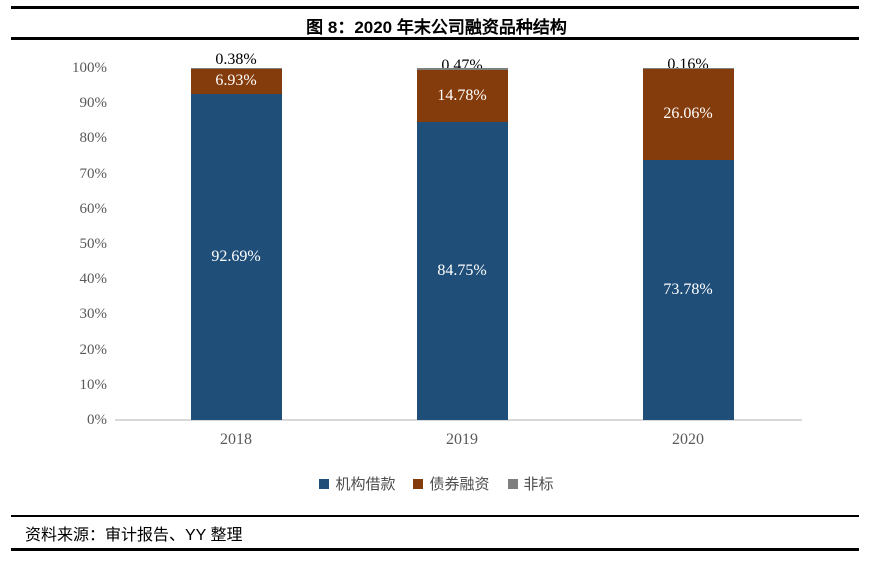  Describe the element at coordinates (89, 68) in the screenshot. I see `y-axis-tick-label: 100%` at that location.